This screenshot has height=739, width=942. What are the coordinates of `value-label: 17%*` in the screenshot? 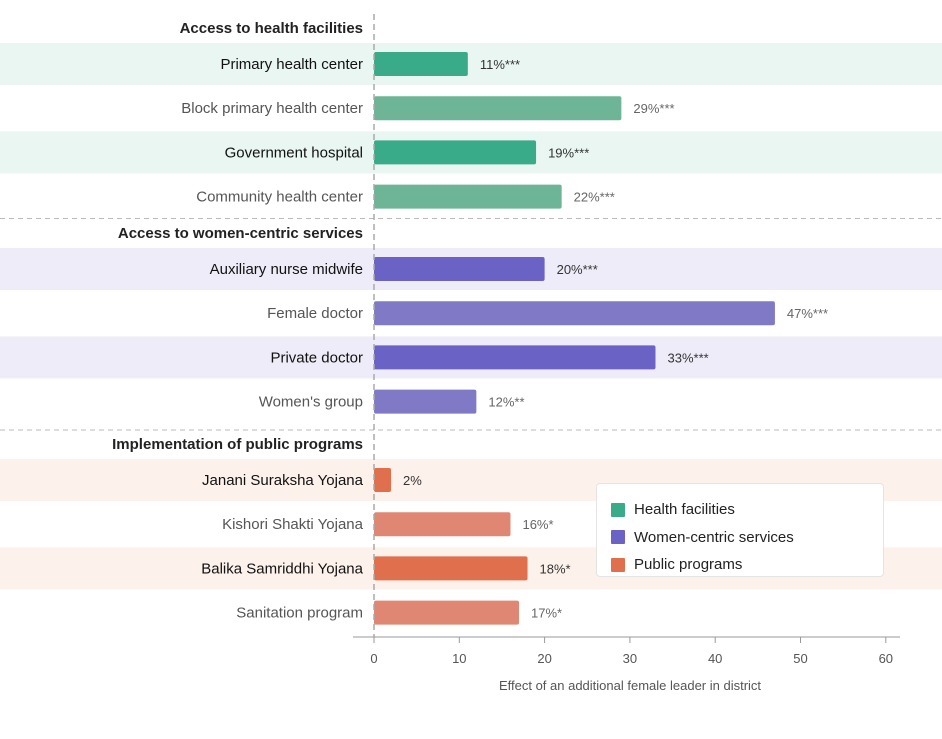 It's located at (546, 613).